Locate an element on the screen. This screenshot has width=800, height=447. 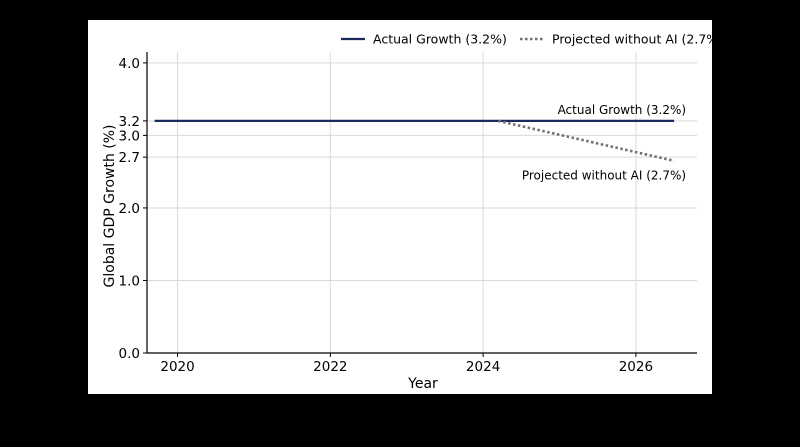
legend-label-1: Actual Growth (3.2%) is located at coordinates (440, 39).